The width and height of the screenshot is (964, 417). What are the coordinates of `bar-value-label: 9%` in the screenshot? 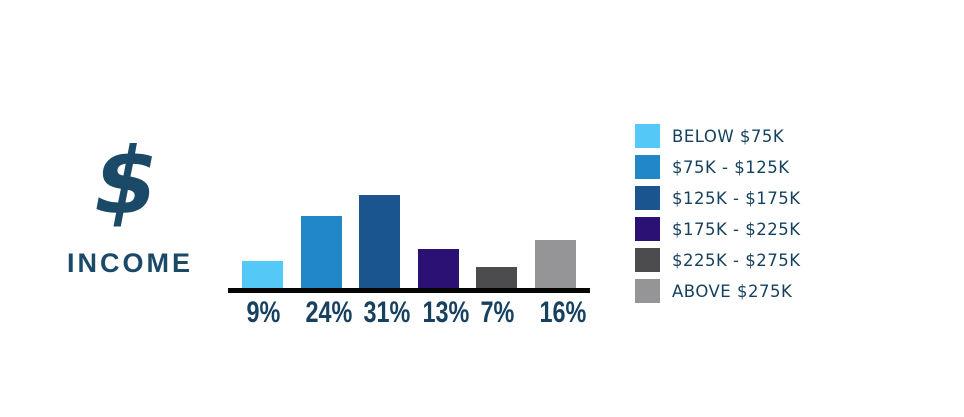 It's located at (263, 312).